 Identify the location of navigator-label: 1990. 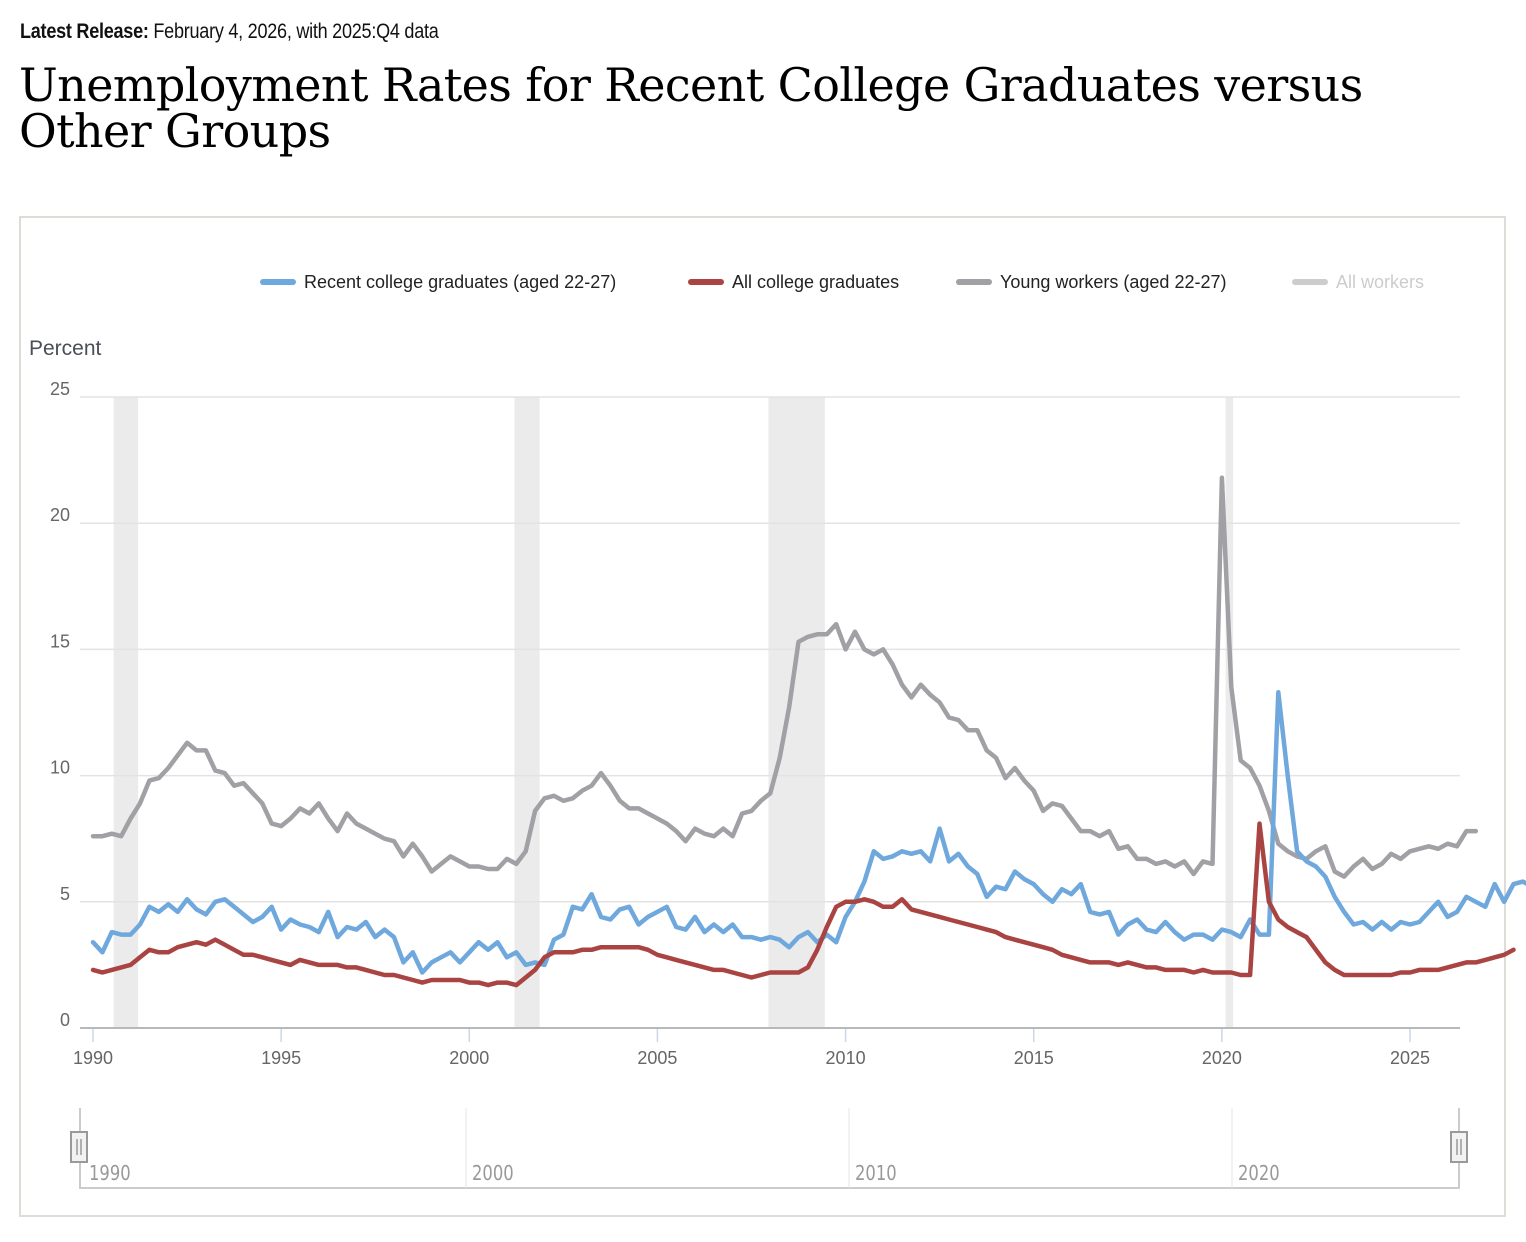
(110, 1174).